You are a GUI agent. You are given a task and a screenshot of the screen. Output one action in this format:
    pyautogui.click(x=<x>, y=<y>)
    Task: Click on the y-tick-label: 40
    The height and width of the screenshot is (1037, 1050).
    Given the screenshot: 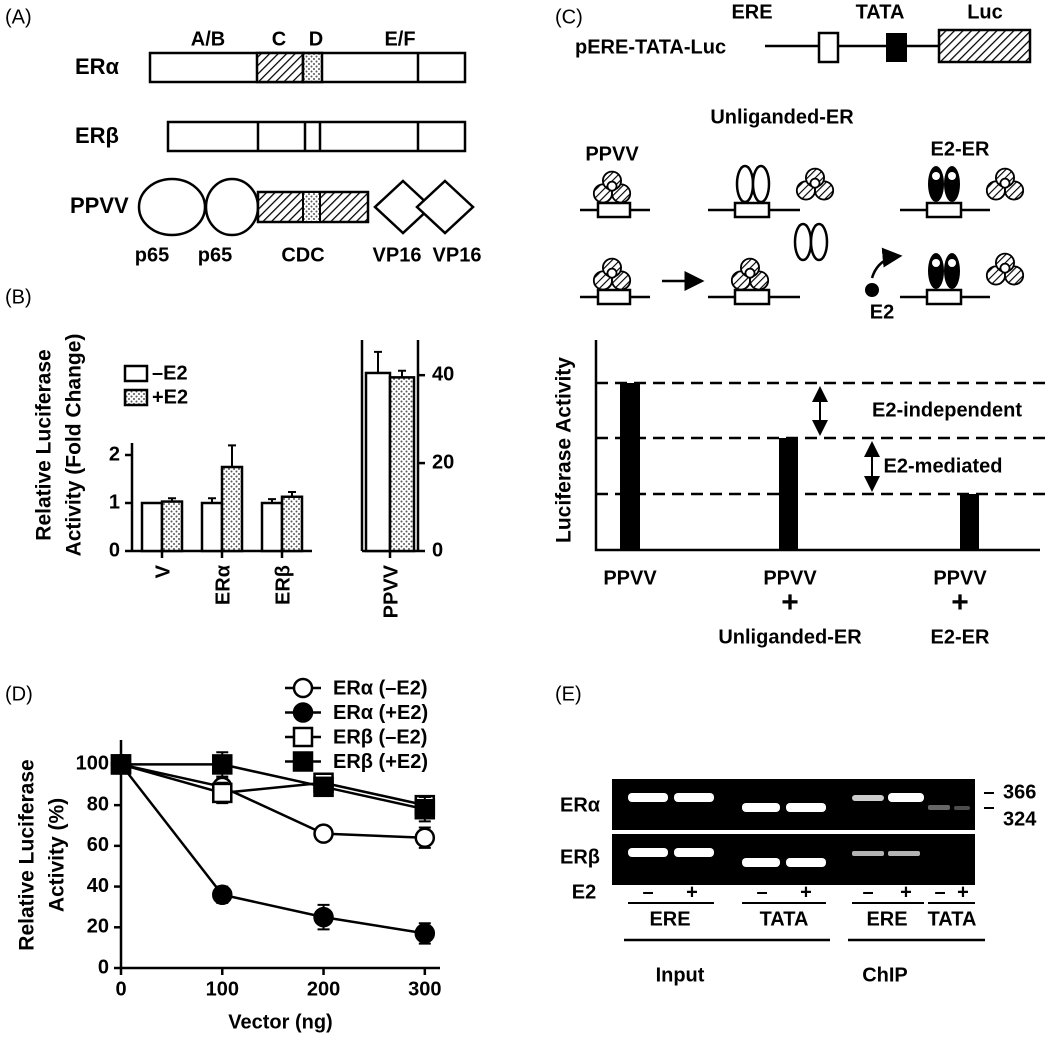 What is the action you would take?
    pyautogui.click(x=98, y=886)
    